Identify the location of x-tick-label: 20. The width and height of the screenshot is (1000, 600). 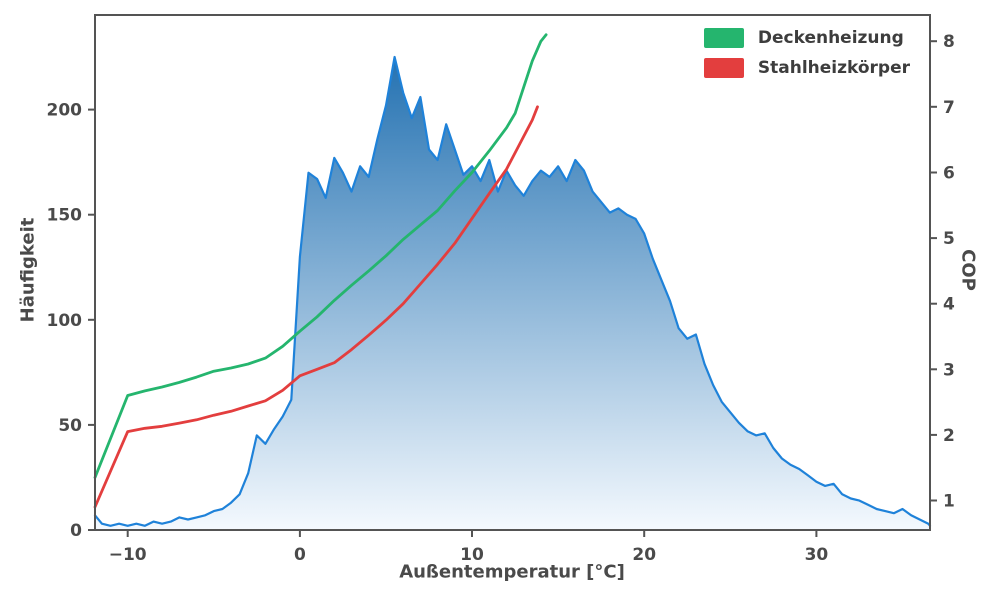
(644, 555).